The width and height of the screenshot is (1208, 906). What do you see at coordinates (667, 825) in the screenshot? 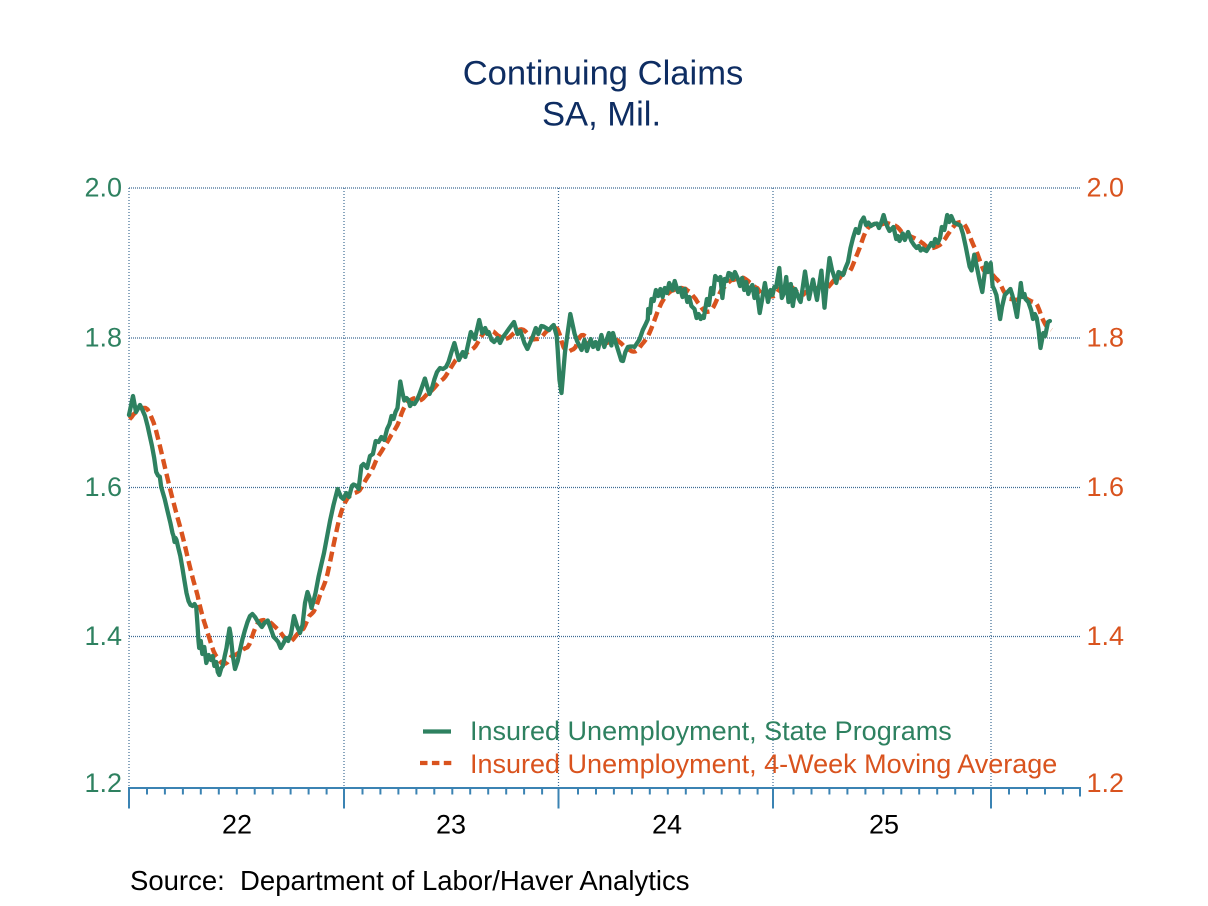
I see `svg-text: 24` at bounding box center [667, 825].